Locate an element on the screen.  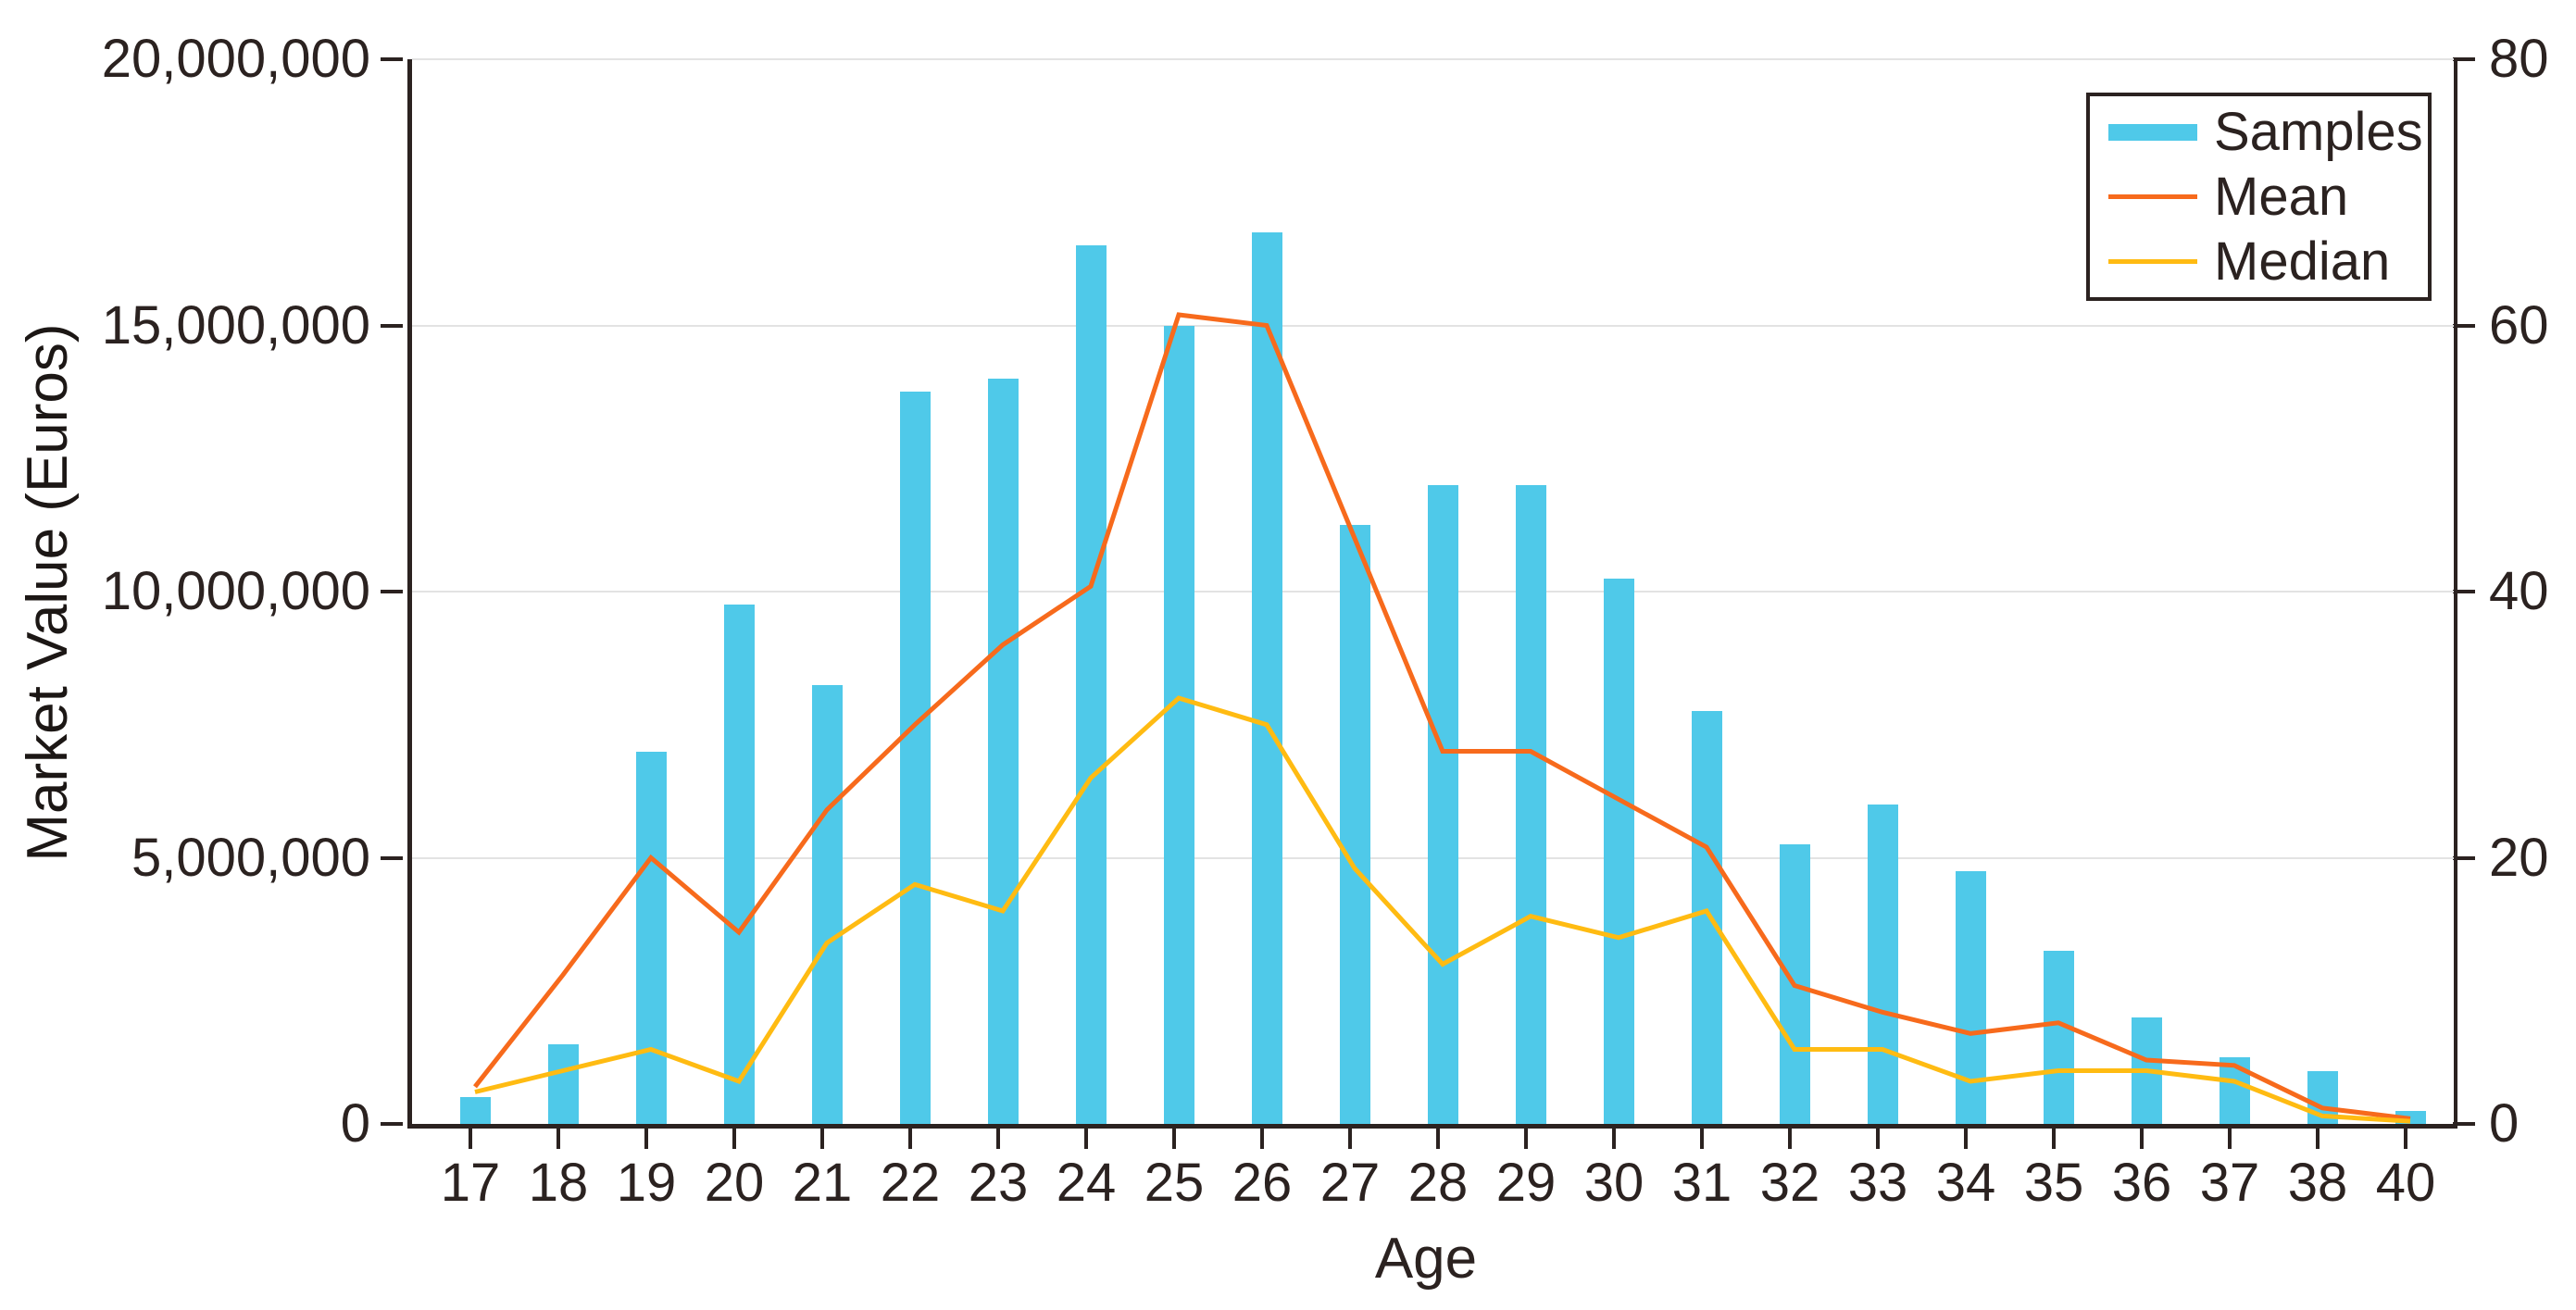
samples-swatch-icon is located at coordinates (2152, 132).